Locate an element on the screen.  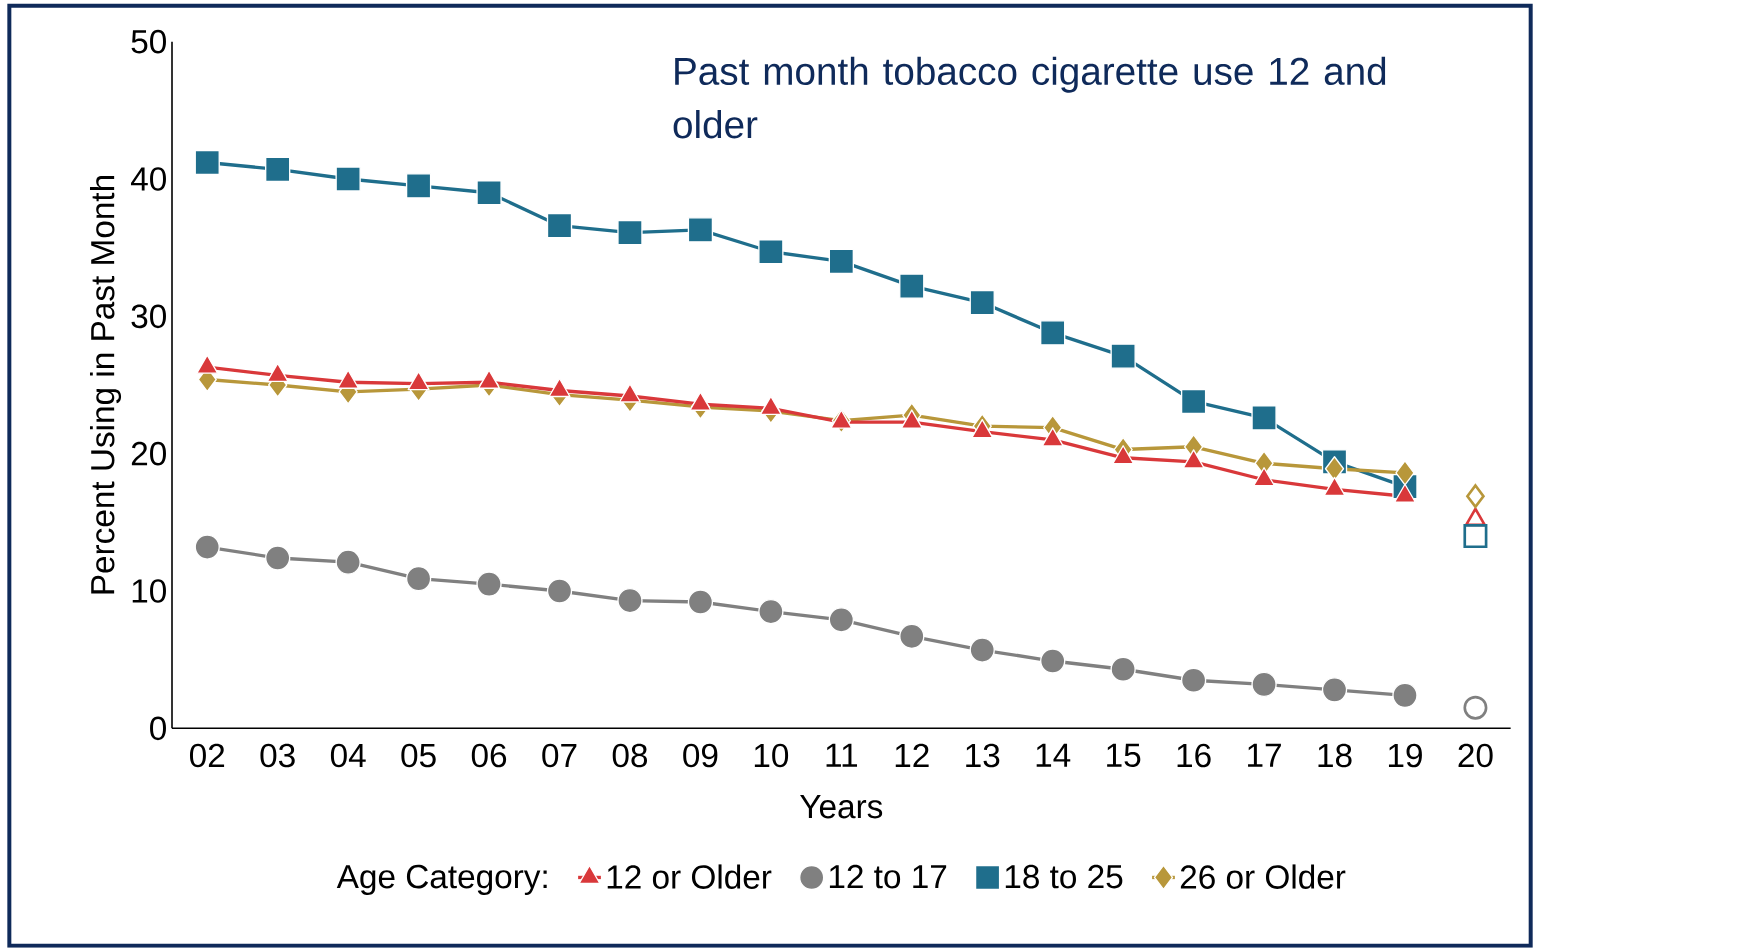
legend-label: 26 or Older is located at coordinates (1263, 877).